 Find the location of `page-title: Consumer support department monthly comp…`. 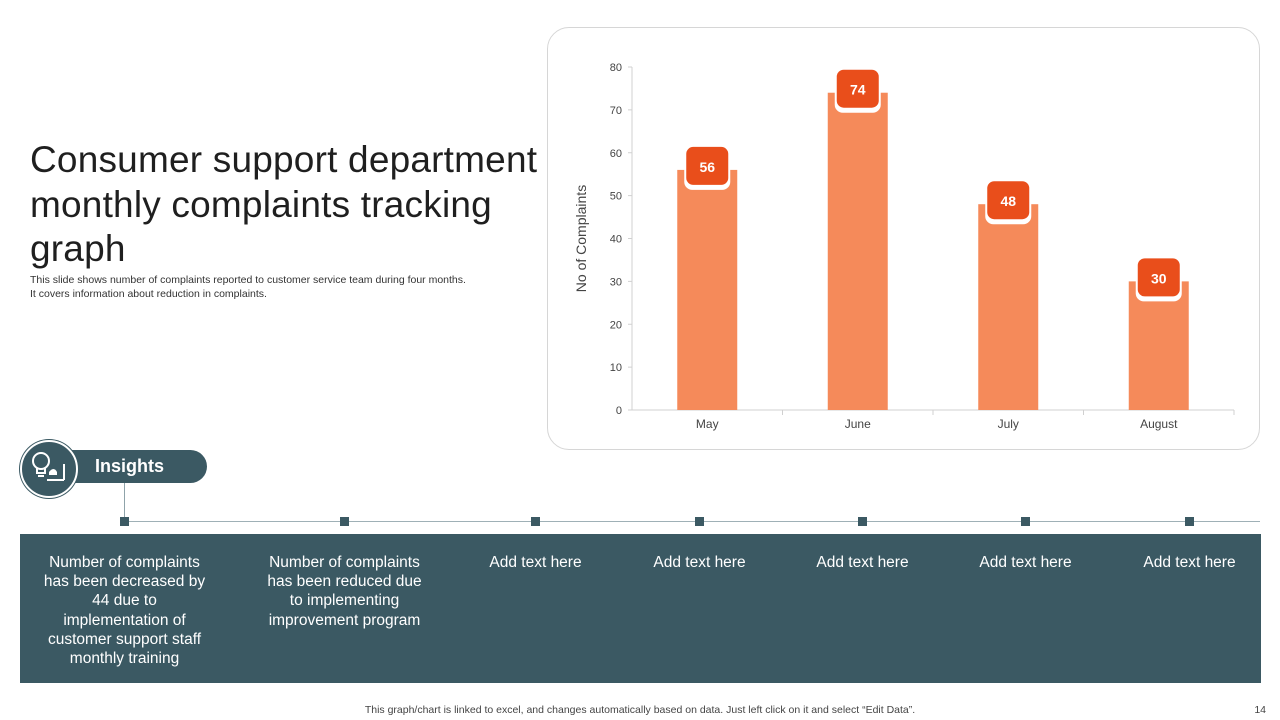

page-title: Consumer support department monthly comp… is located at coordinates (284, 204).